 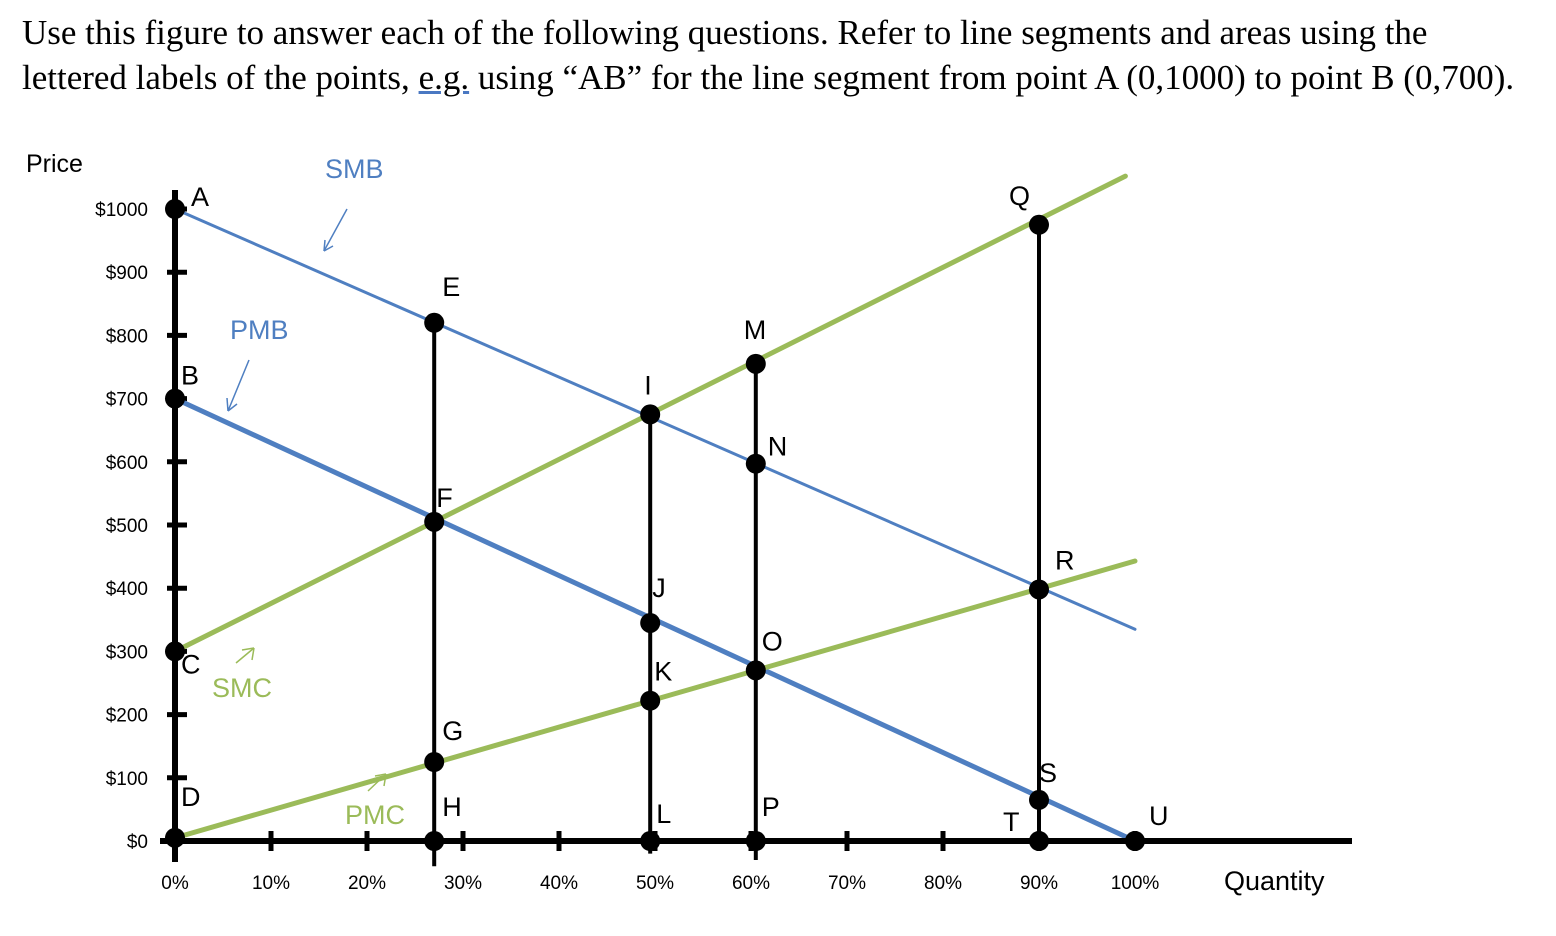 What do you see at coordinates (1048, 773) in the screenshot?
I see `point-label-s: S` at bounding box center [1048, 773].